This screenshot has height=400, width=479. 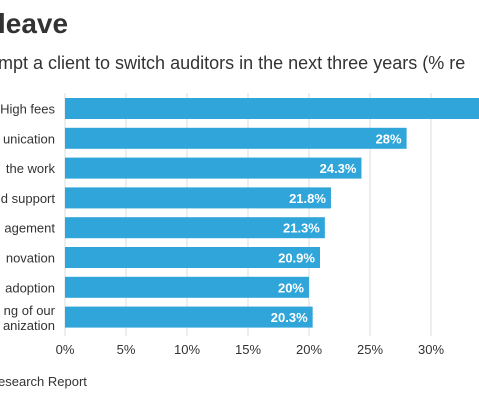 I want to click on bar-value-label: 20.9%, so click(x=296, y=258).